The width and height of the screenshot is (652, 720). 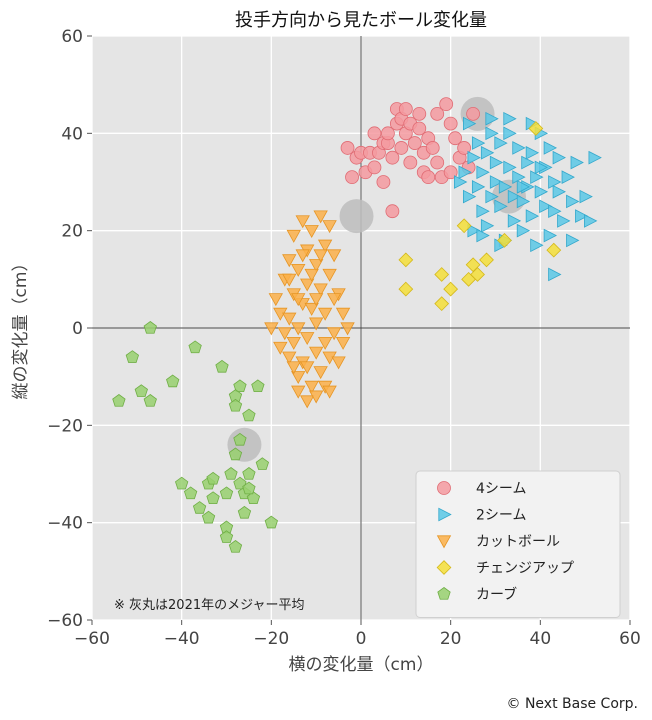 I want to click on y-tick-label: −20, so click(x=65, y=426).